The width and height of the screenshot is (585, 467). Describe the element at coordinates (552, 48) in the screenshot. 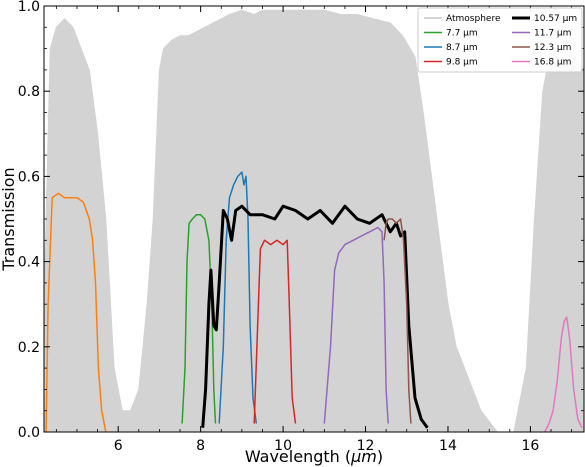

I see `legend-label: 12.3 μm` at that location.